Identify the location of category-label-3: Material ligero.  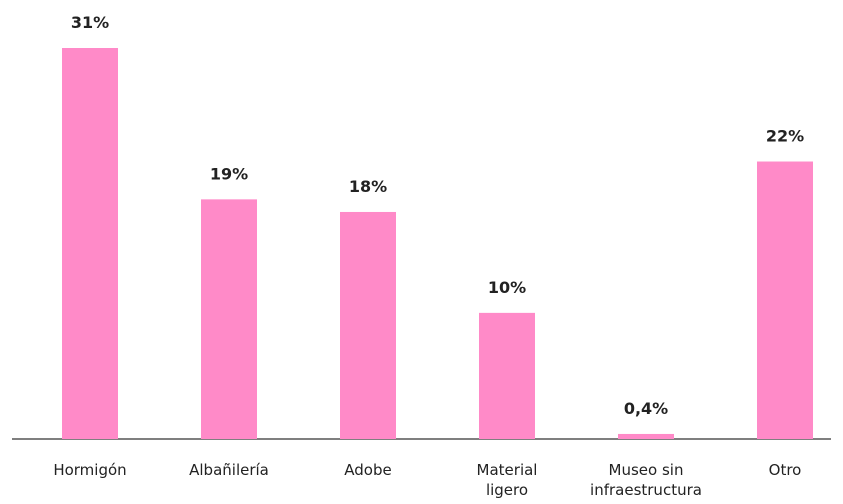
(507, 480).